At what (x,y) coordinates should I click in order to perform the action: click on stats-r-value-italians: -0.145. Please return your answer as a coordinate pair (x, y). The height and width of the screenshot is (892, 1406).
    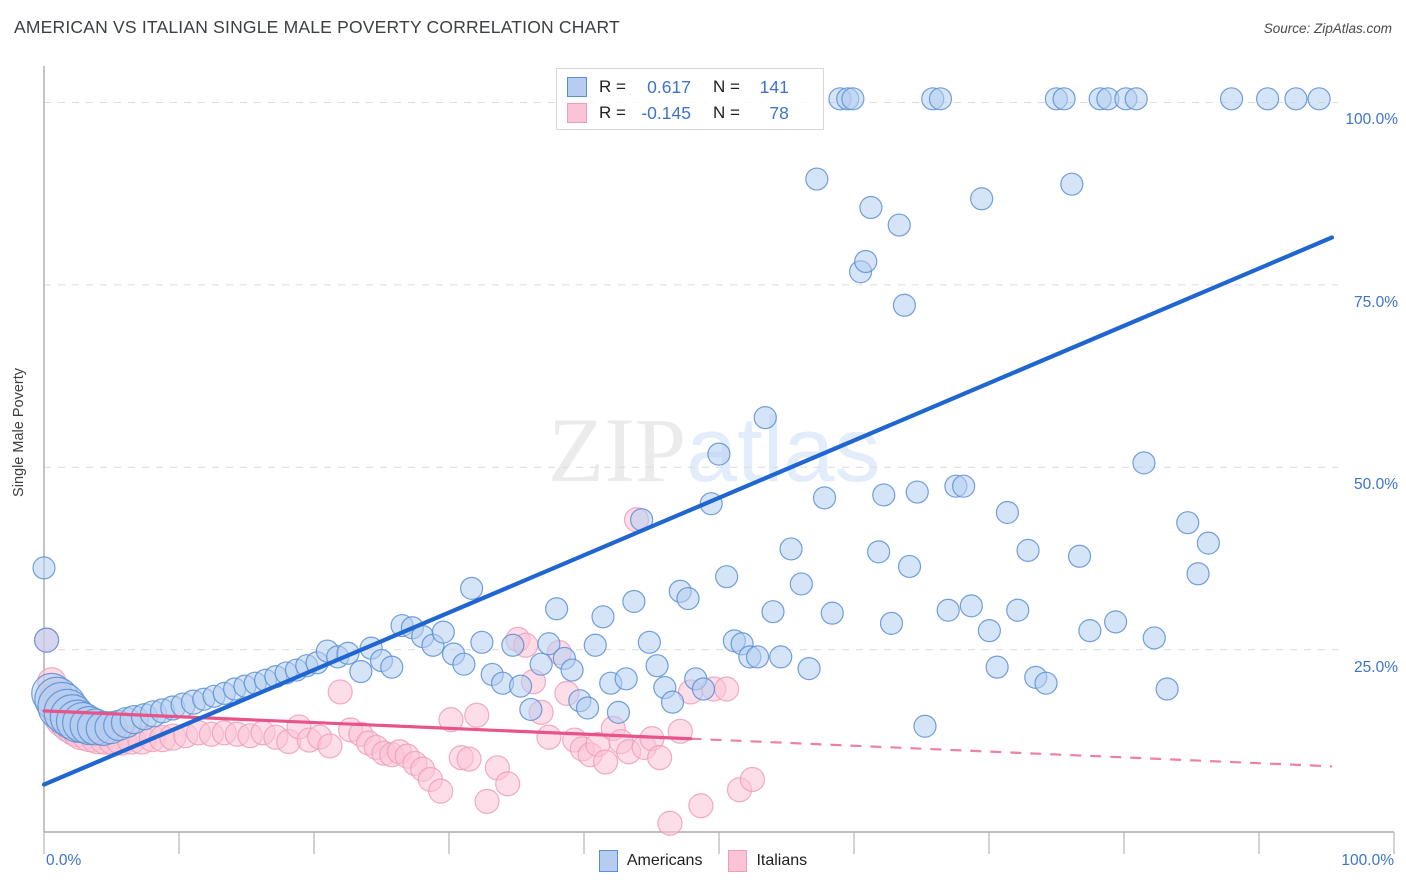
    Looking at the image, I should click on (666, 112).